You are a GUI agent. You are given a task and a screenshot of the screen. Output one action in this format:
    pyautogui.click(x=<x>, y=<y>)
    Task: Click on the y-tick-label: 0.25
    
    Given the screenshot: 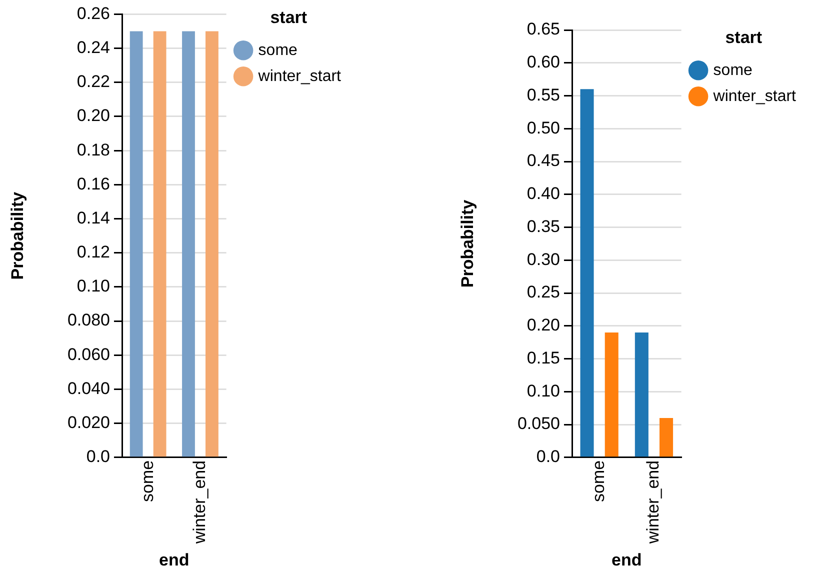 What is the action you would take?
    pyautogui.click(x=543, y=292)
    